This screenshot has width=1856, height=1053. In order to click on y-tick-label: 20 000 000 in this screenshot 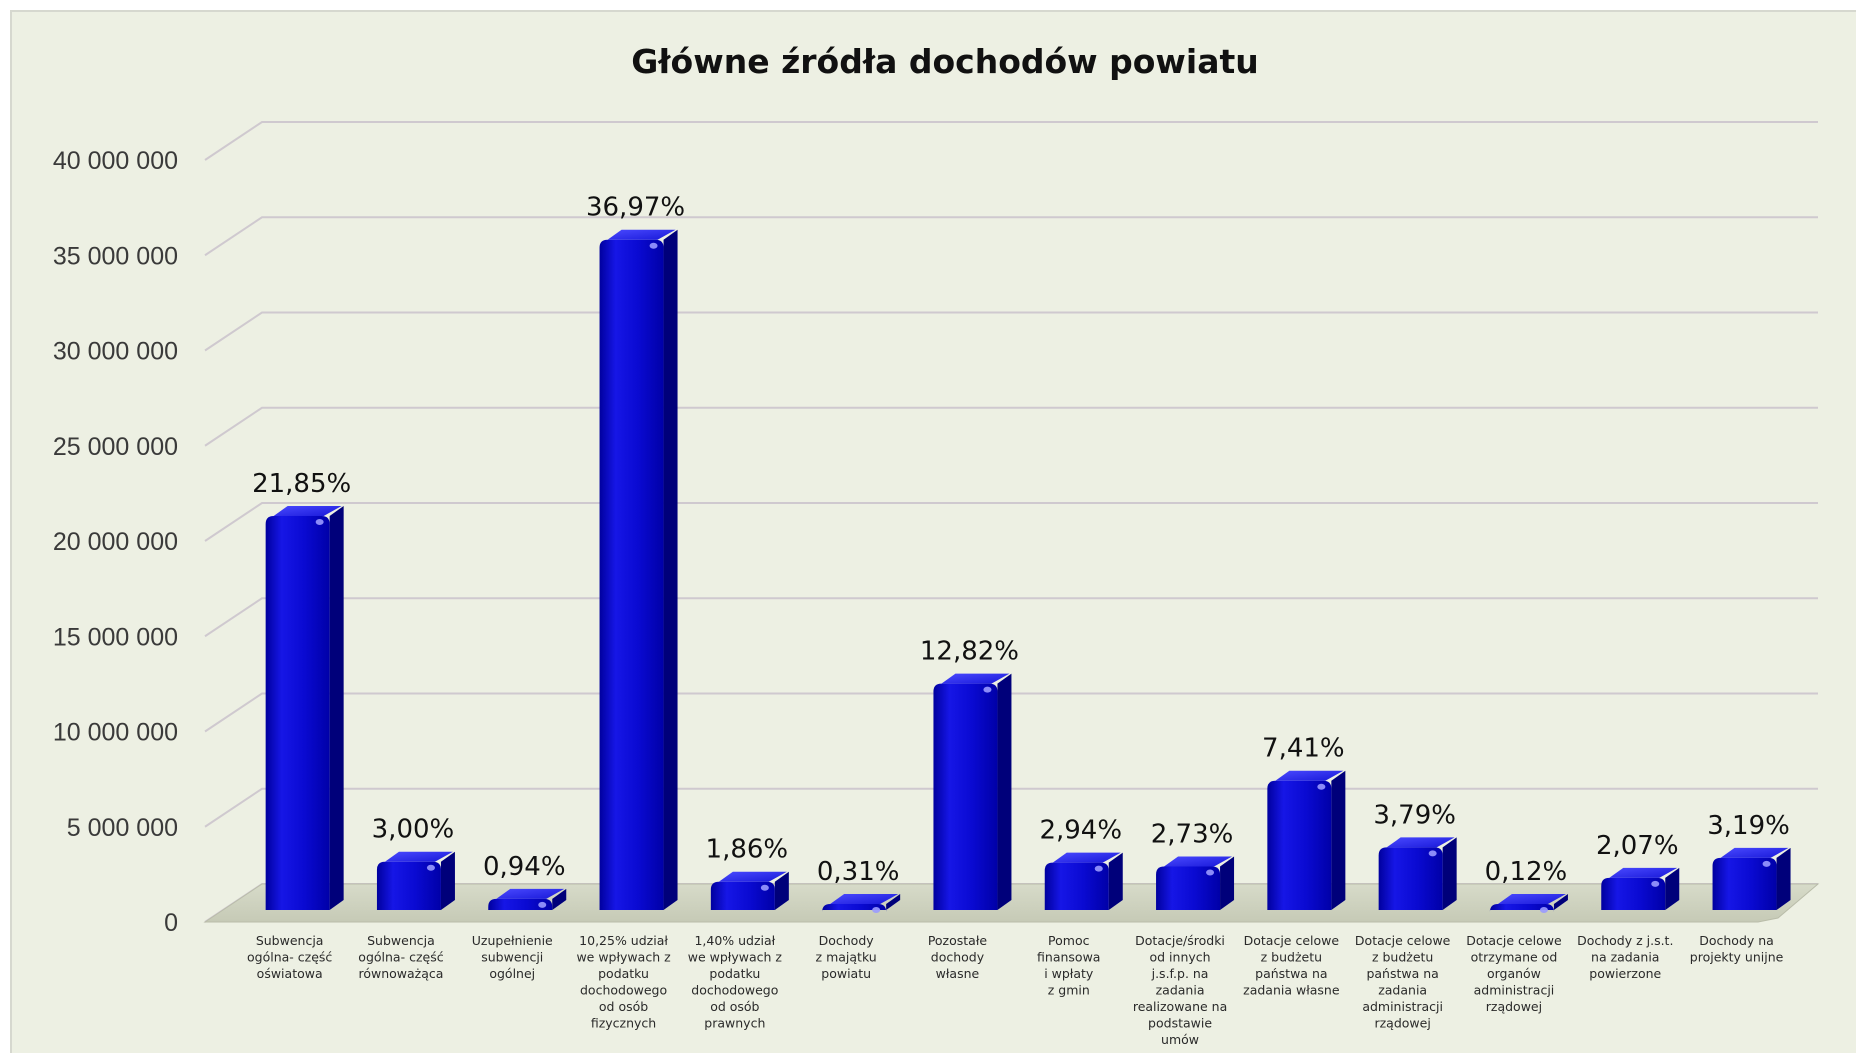, I will do `click(115, 542)`.